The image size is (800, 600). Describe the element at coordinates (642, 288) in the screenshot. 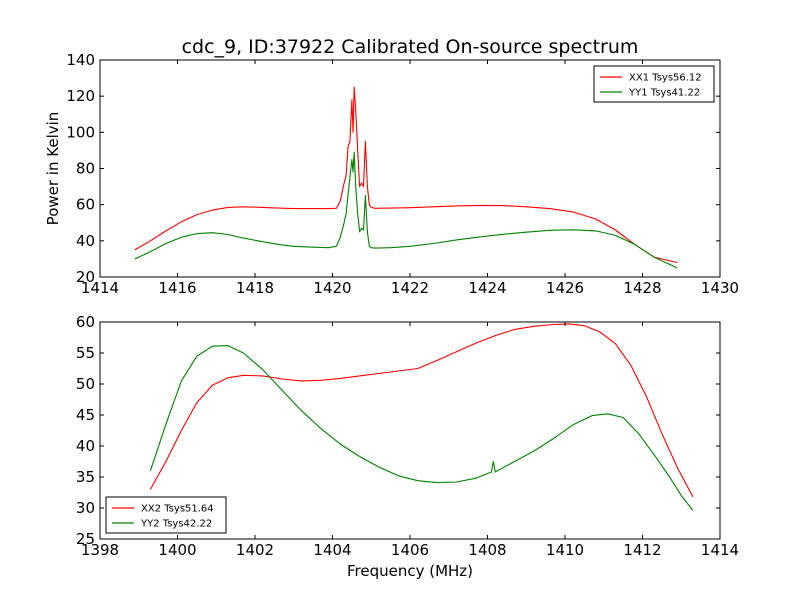

I see `x-tick-label: 1428` at that location.